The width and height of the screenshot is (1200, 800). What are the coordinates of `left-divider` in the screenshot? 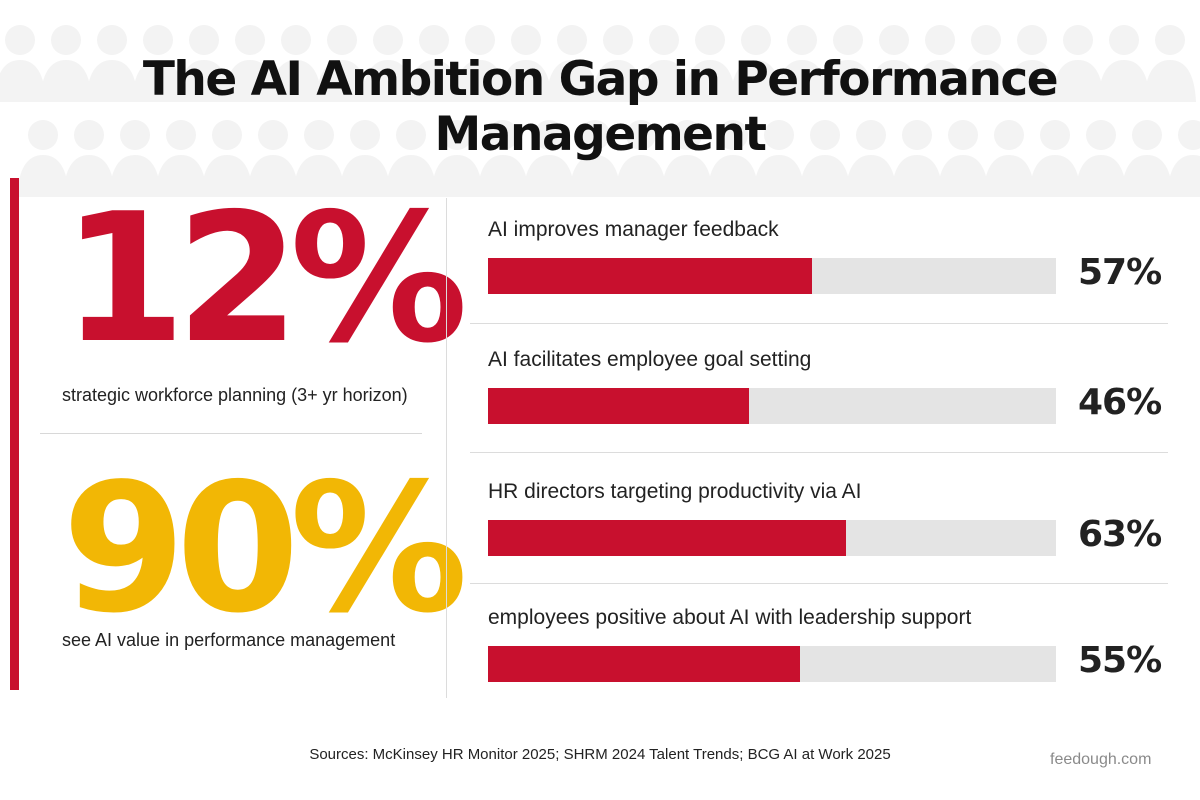 It's located at (231, 433).